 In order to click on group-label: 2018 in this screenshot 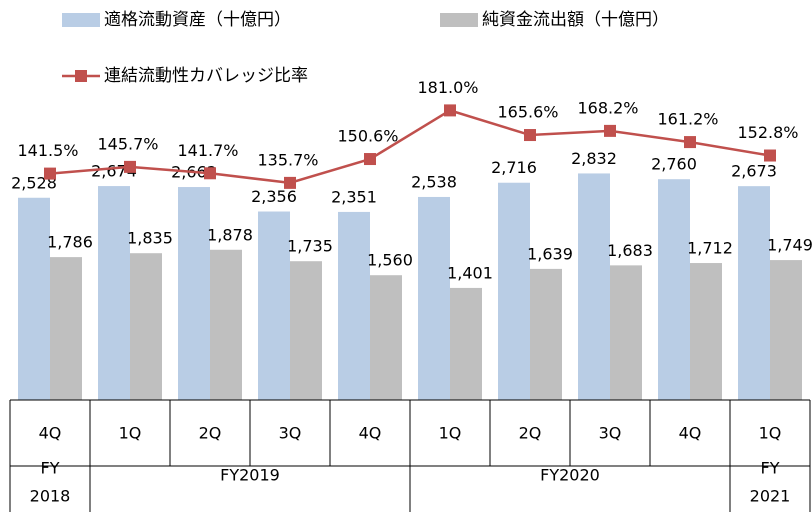, I will do `click(50, 496)`.